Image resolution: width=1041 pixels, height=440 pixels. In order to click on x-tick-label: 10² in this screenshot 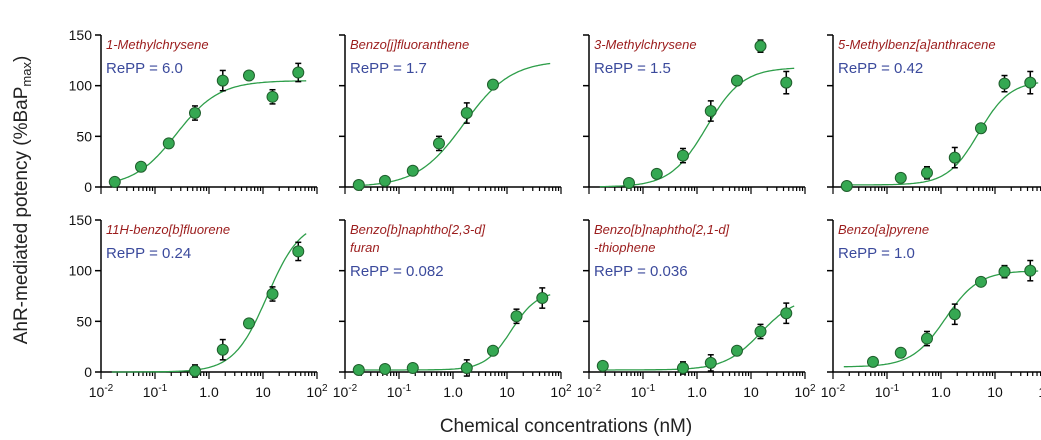, I will do `click(805, 391)`.